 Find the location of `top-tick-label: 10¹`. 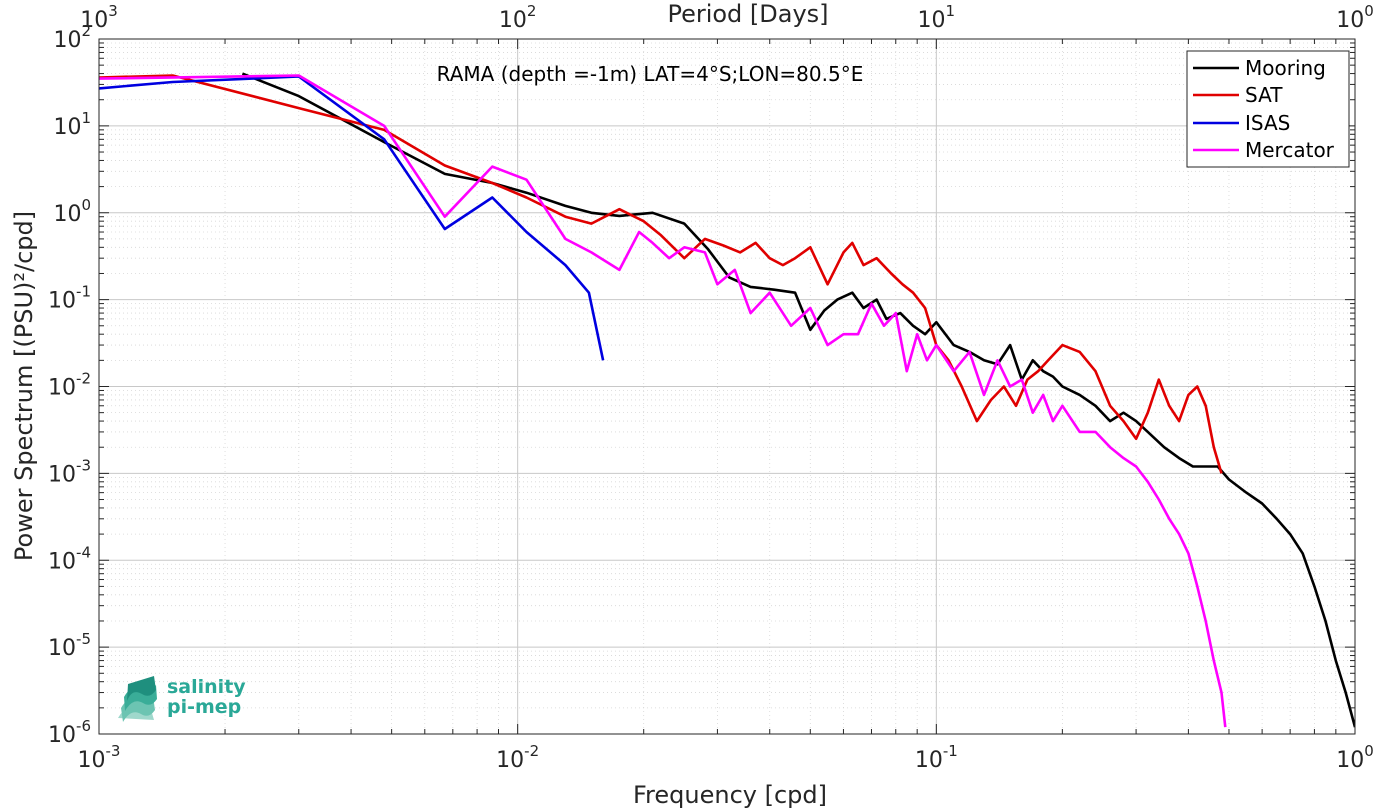

top-tick-label: 10¹ is located at coordinates (937, 17).